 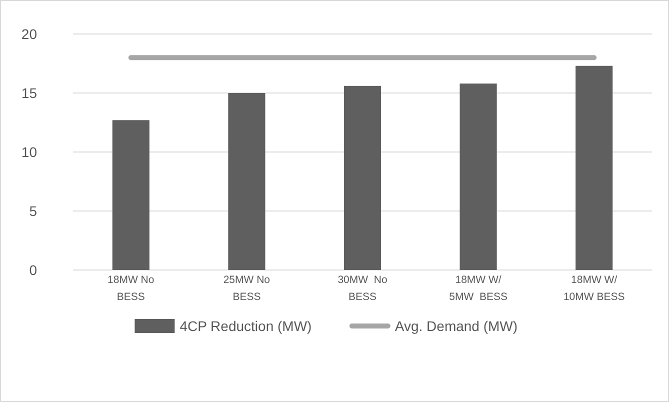 What do you see at coordinates (246, 288) in the screenshot?
I see `x-tick-label: 25MW No BESS` at bounding box center [246, 288].